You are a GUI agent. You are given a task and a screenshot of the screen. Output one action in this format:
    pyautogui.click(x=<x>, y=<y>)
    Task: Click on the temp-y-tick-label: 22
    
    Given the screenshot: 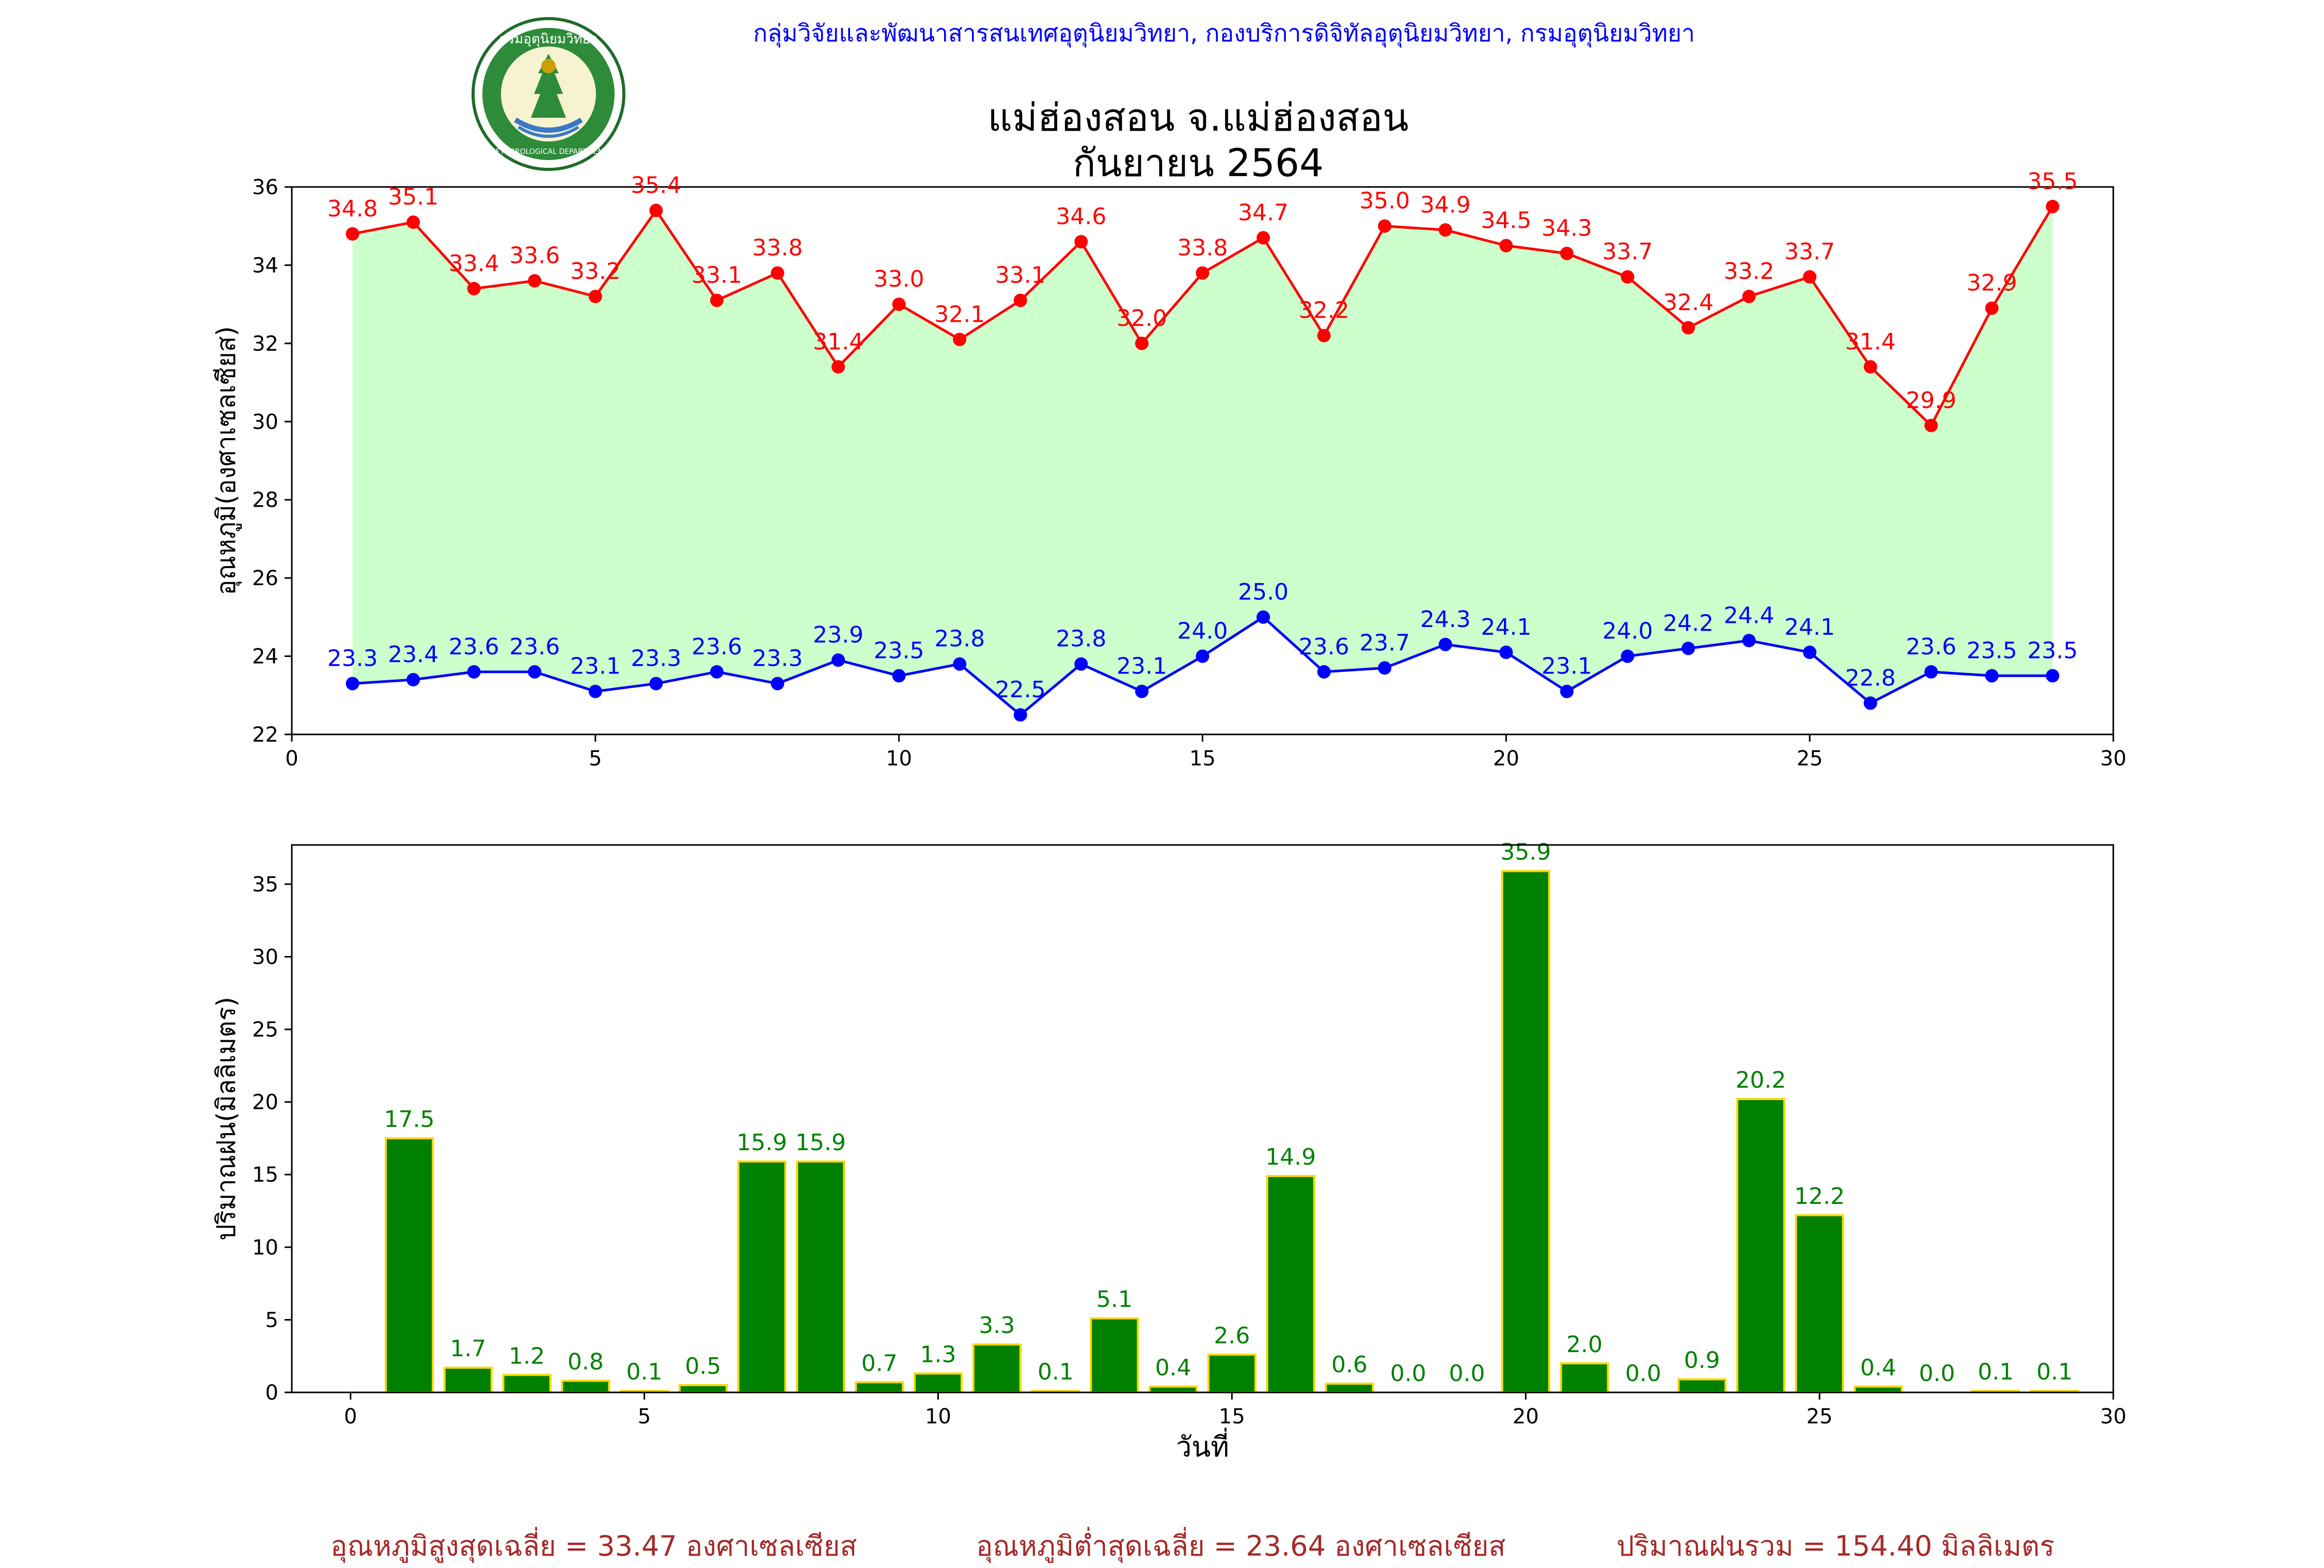 What is the action you would take?
    pyautogui.click(x=265, y=735)
    